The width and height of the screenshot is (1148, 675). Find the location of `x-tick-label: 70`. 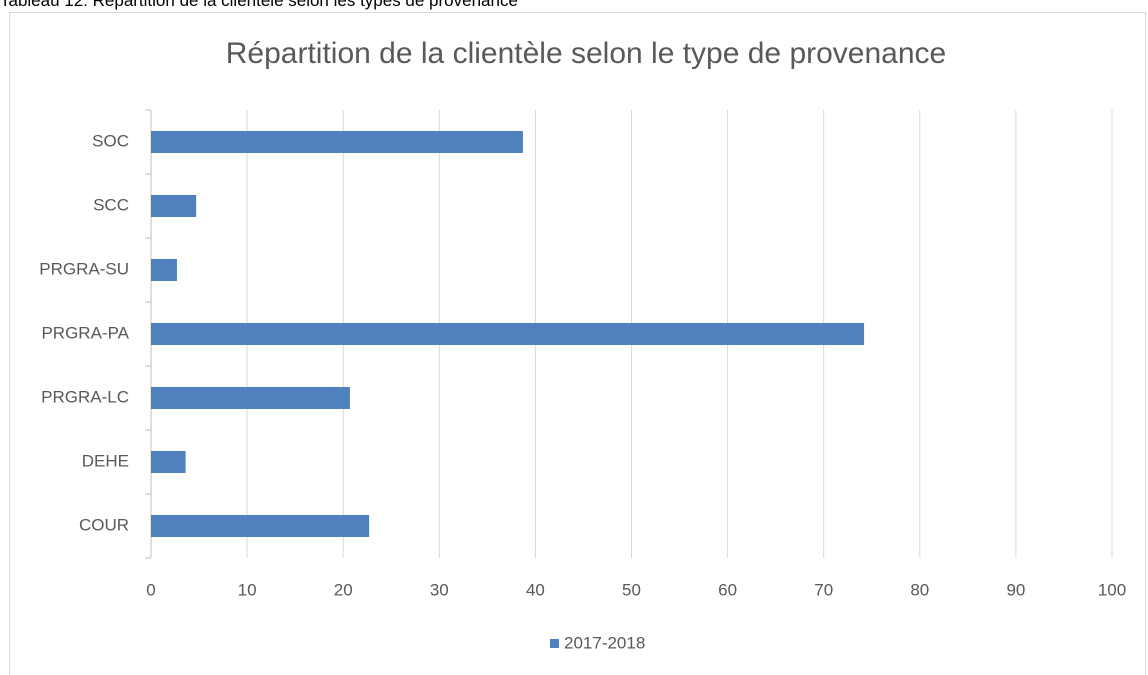

x-tick-label: 70 is located at coordinates (823, 589).